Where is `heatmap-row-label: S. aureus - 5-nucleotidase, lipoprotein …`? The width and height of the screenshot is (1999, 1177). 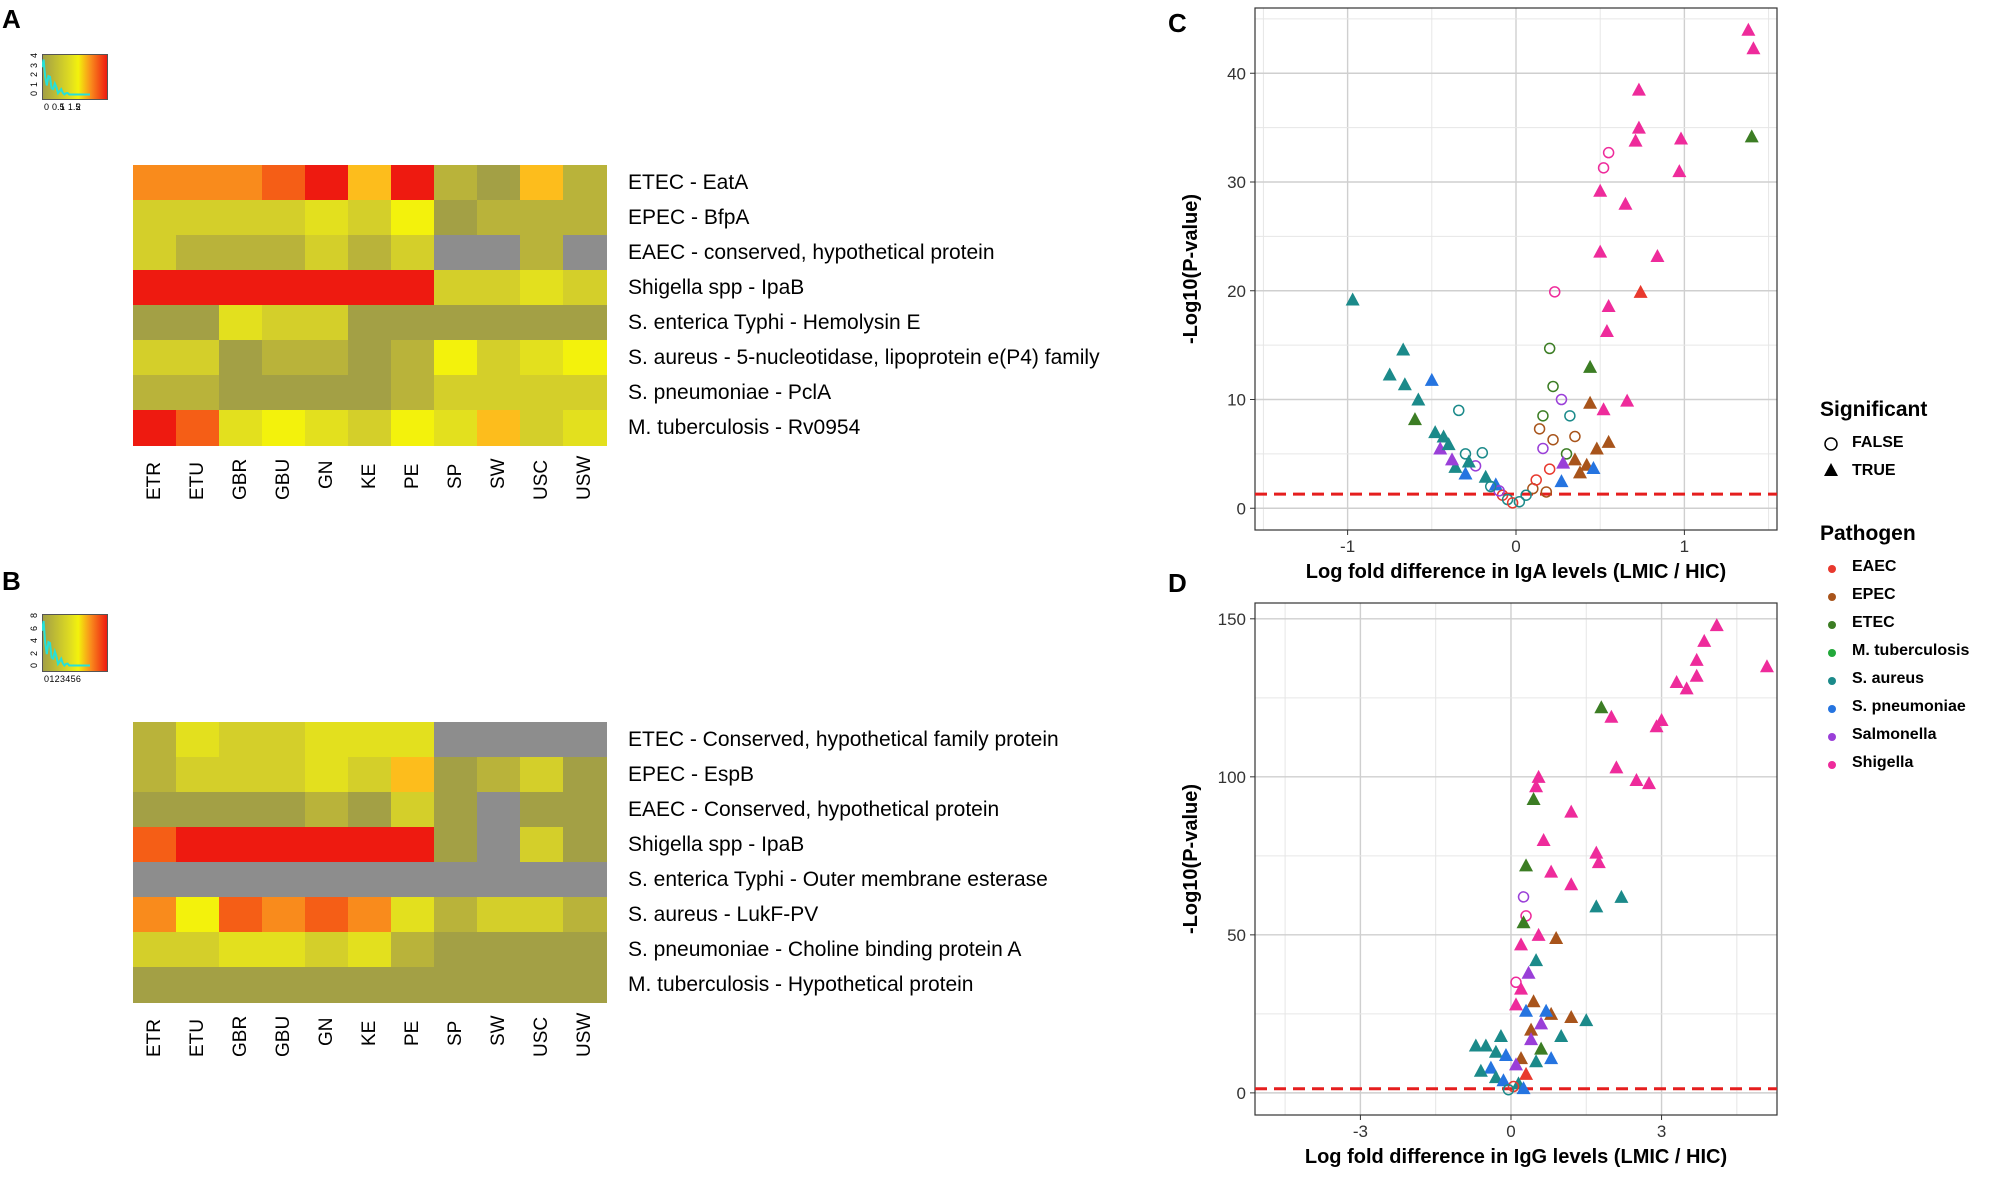
heatmap-row-label: S. aureus - 5-nucleotidase, lipoprotein … is located at coordinates (864, 357).